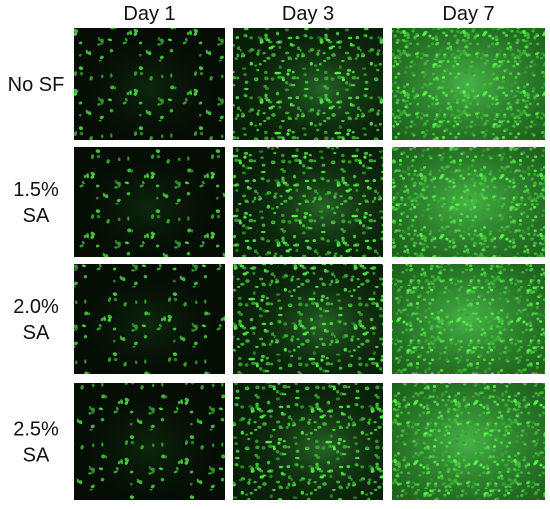 This screenshot has height=509, width=550. Describe the element at coordinates (36, 190) in the screenshot. I see `row-label: 1.5%` at that location.